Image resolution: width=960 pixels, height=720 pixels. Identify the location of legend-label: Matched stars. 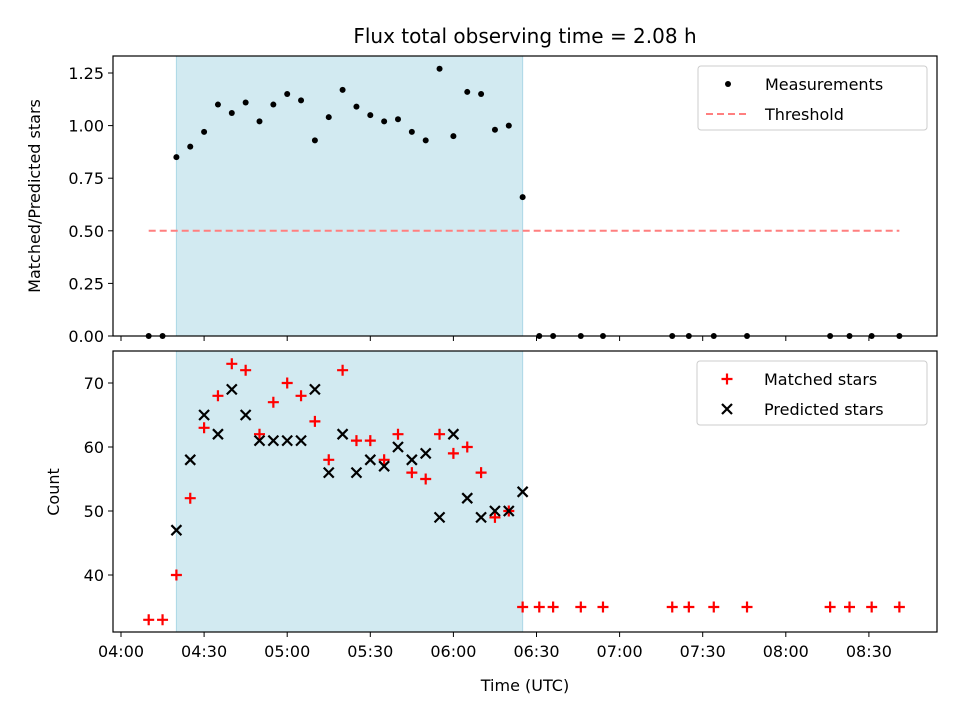
(820, 379).